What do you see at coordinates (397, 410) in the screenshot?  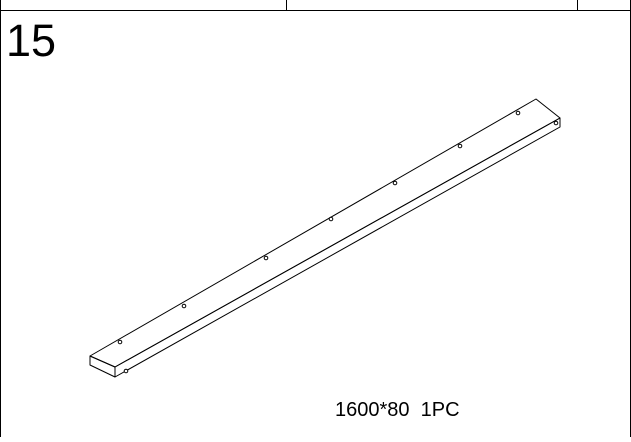 I see `part-spec: 1600*80 1PC` at bounding box center [397, 410].